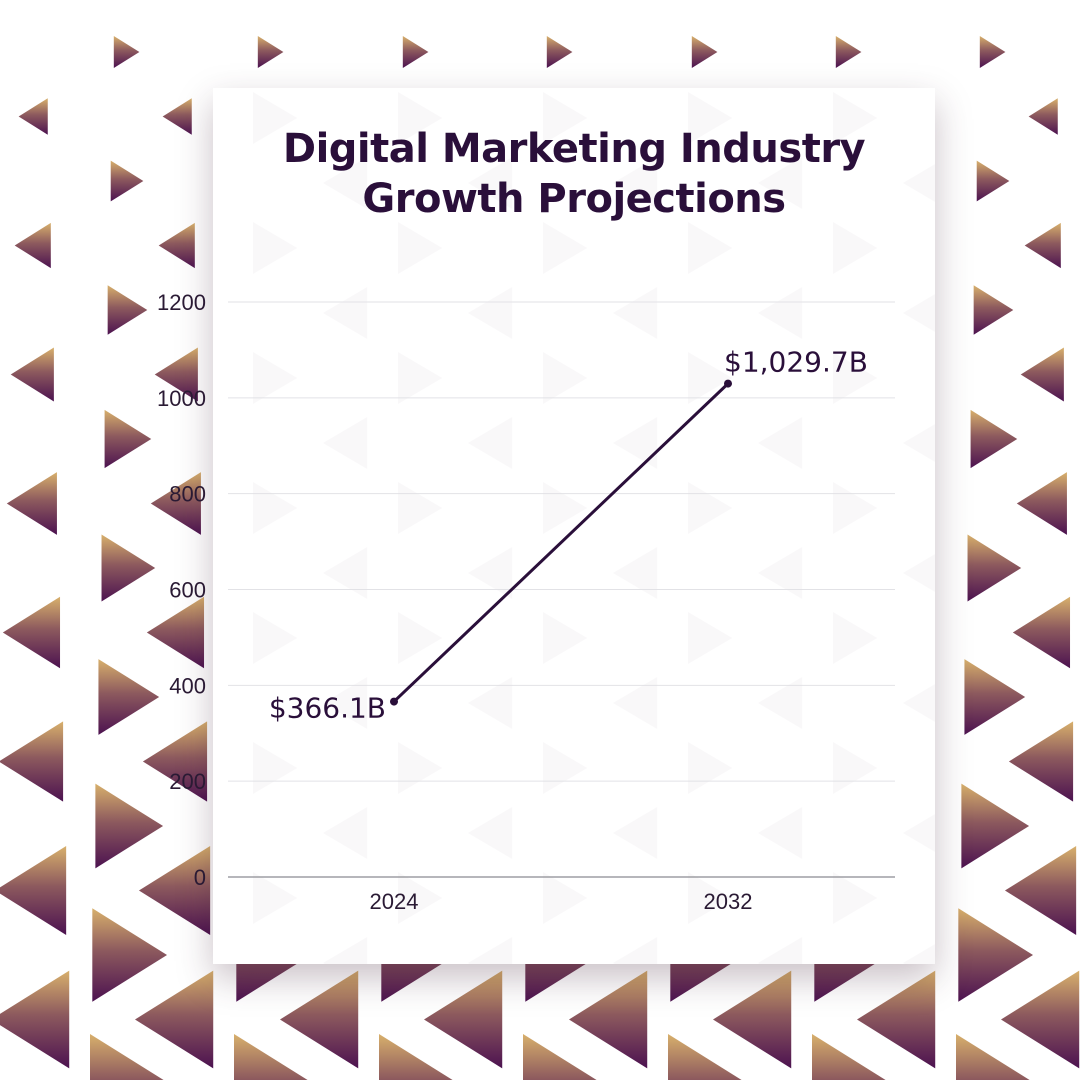  Describe the element at coordinates (181, 398) in the screenshot. I see `y-tick-label: 1000` at that location.